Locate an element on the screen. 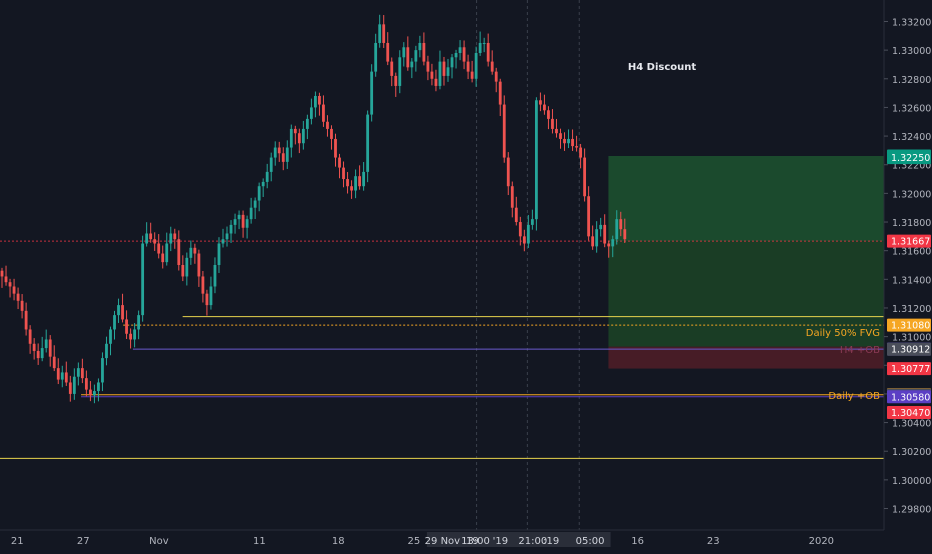 This screenshot has width=932, height=554. x-tick-label: 21 is located at coordinates (17, 541).